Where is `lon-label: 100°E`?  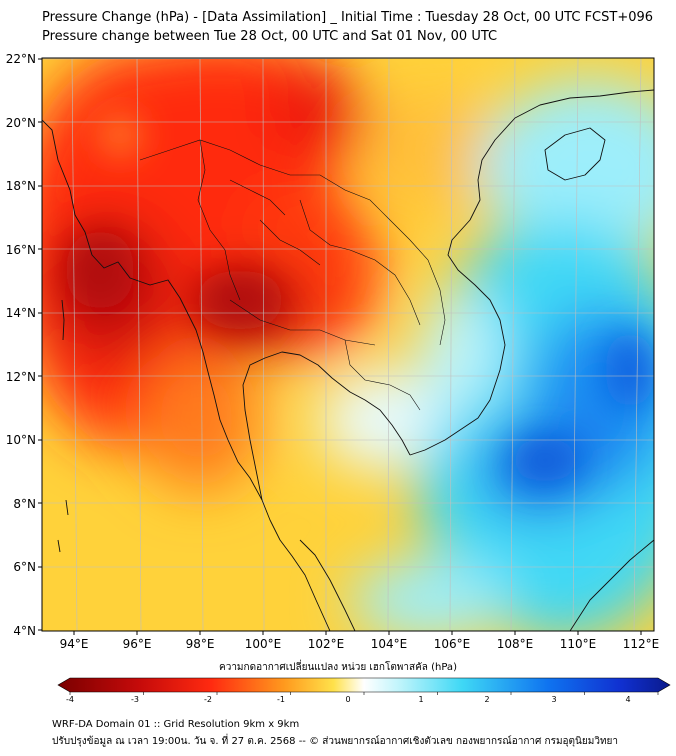 lon-label: 100°E is located at coordinates (263, 644).